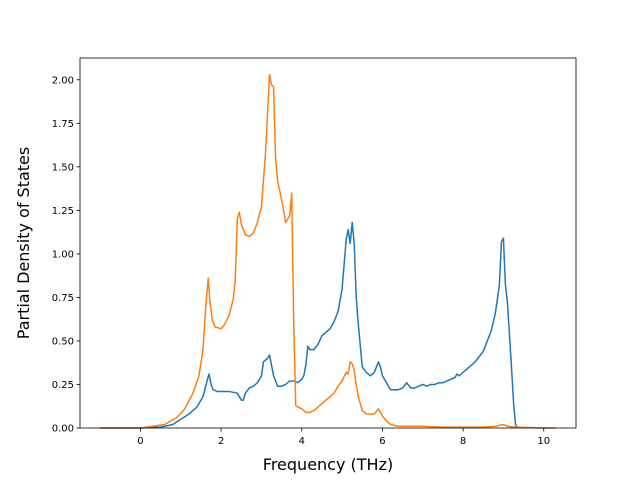  I want to click on x-tick-label: 6, so click(382, 441).